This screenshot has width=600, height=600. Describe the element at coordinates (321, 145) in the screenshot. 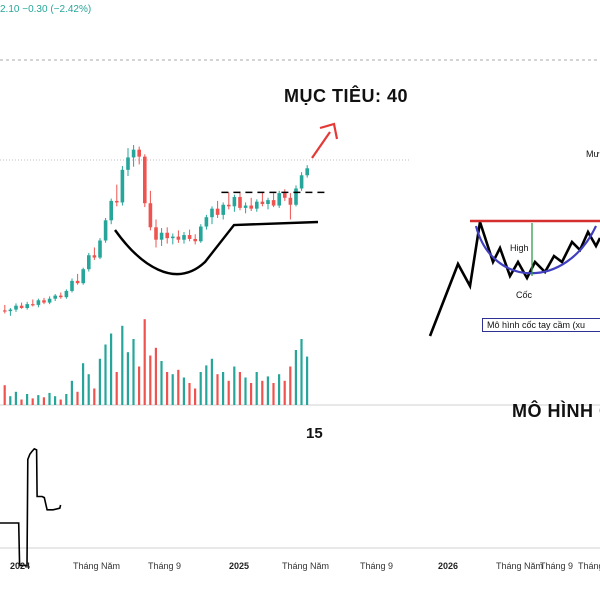

I see `target-arrow` at that location.